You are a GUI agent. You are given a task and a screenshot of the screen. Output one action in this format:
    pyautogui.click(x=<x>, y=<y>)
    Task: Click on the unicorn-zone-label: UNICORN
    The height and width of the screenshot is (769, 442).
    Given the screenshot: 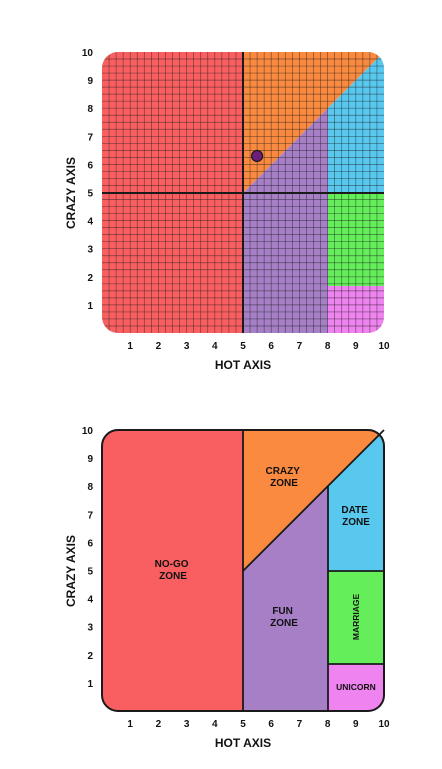 What is the action you would take?
    pyautogui.click(x=356, y=687)
    